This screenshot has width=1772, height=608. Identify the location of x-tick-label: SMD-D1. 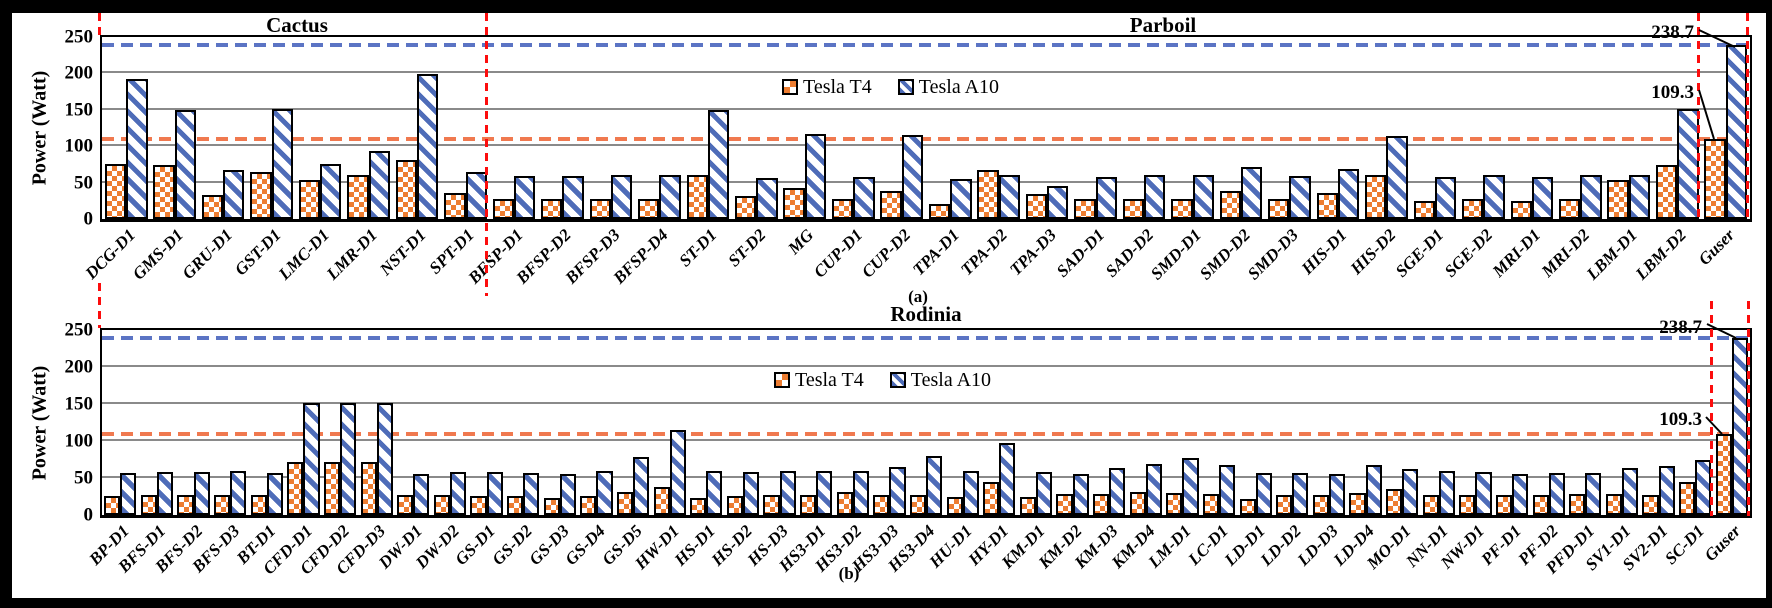
(1176, 254).